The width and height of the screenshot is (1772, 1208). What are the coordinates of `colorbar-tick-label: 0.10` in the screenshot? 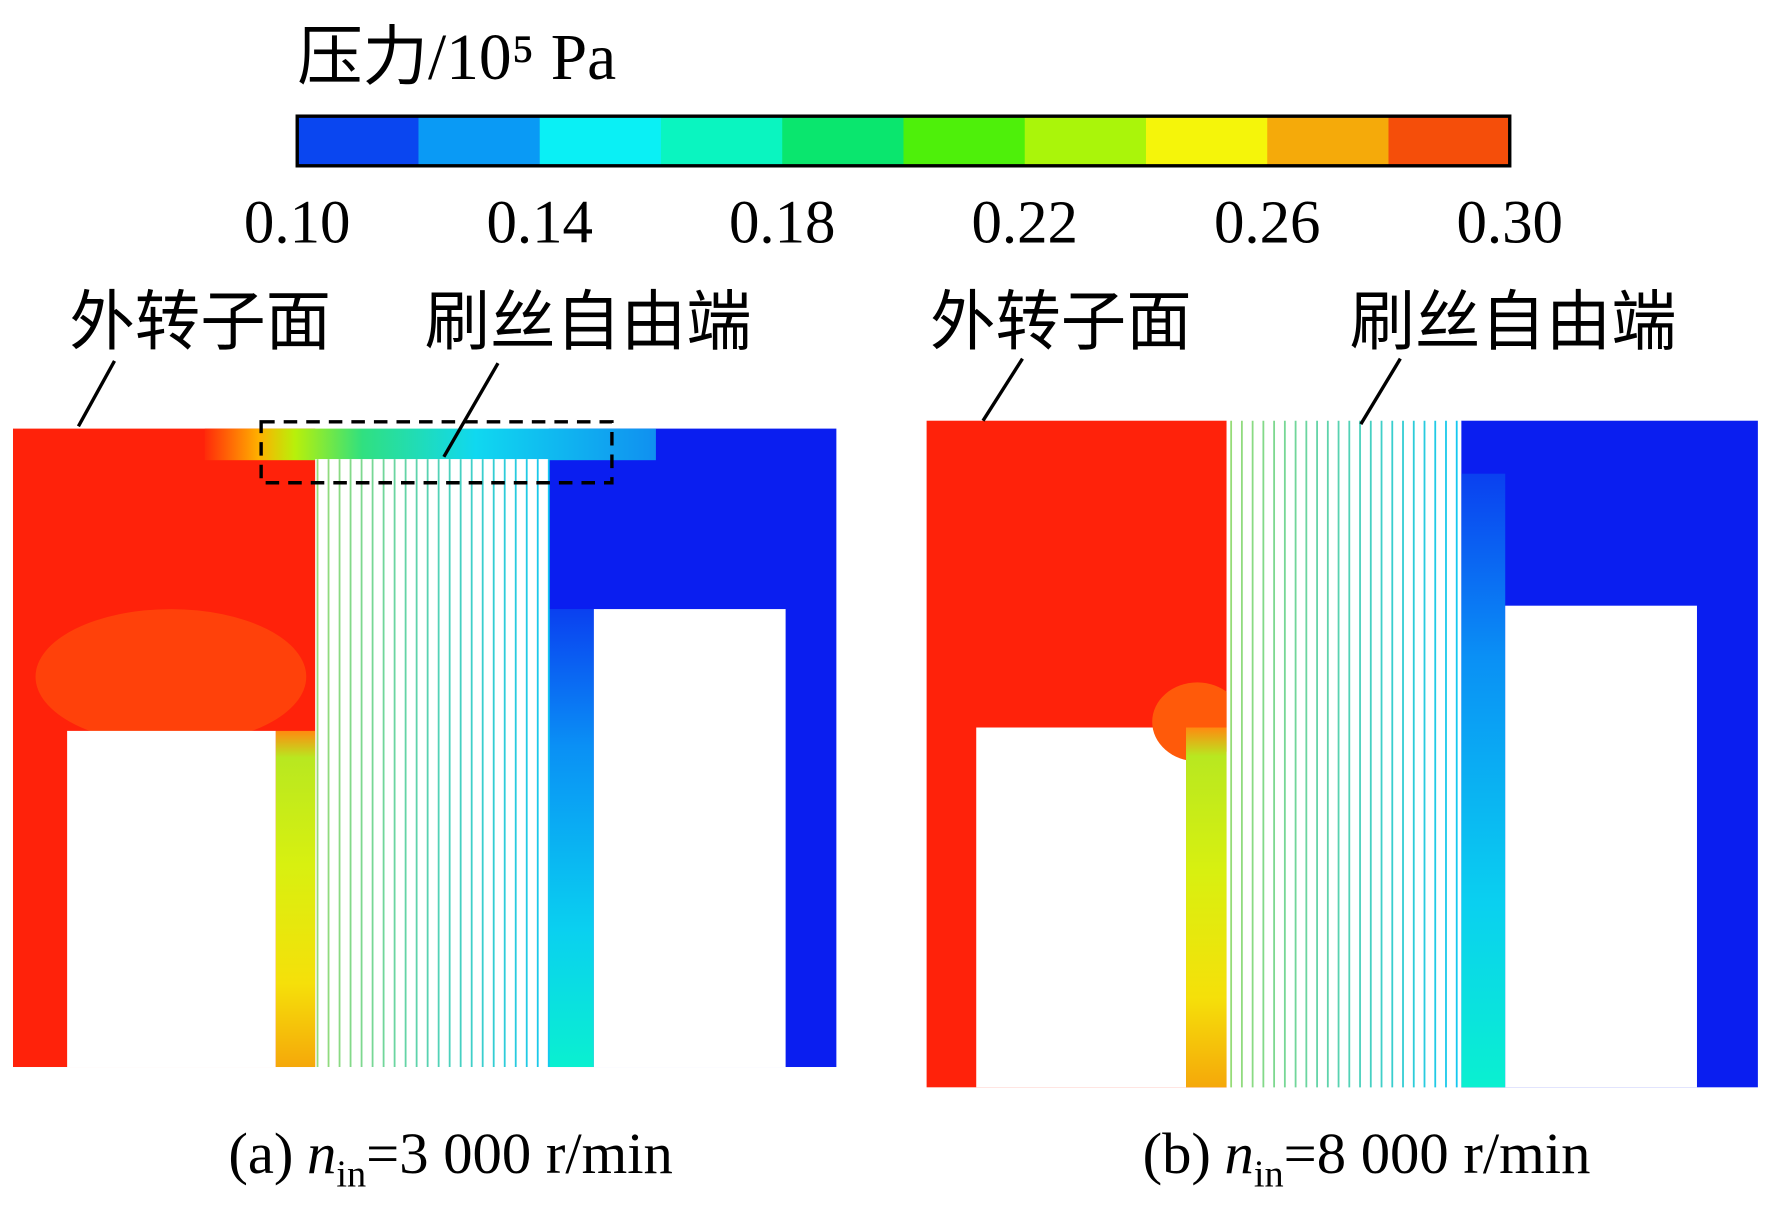 It's located at (297, 223).